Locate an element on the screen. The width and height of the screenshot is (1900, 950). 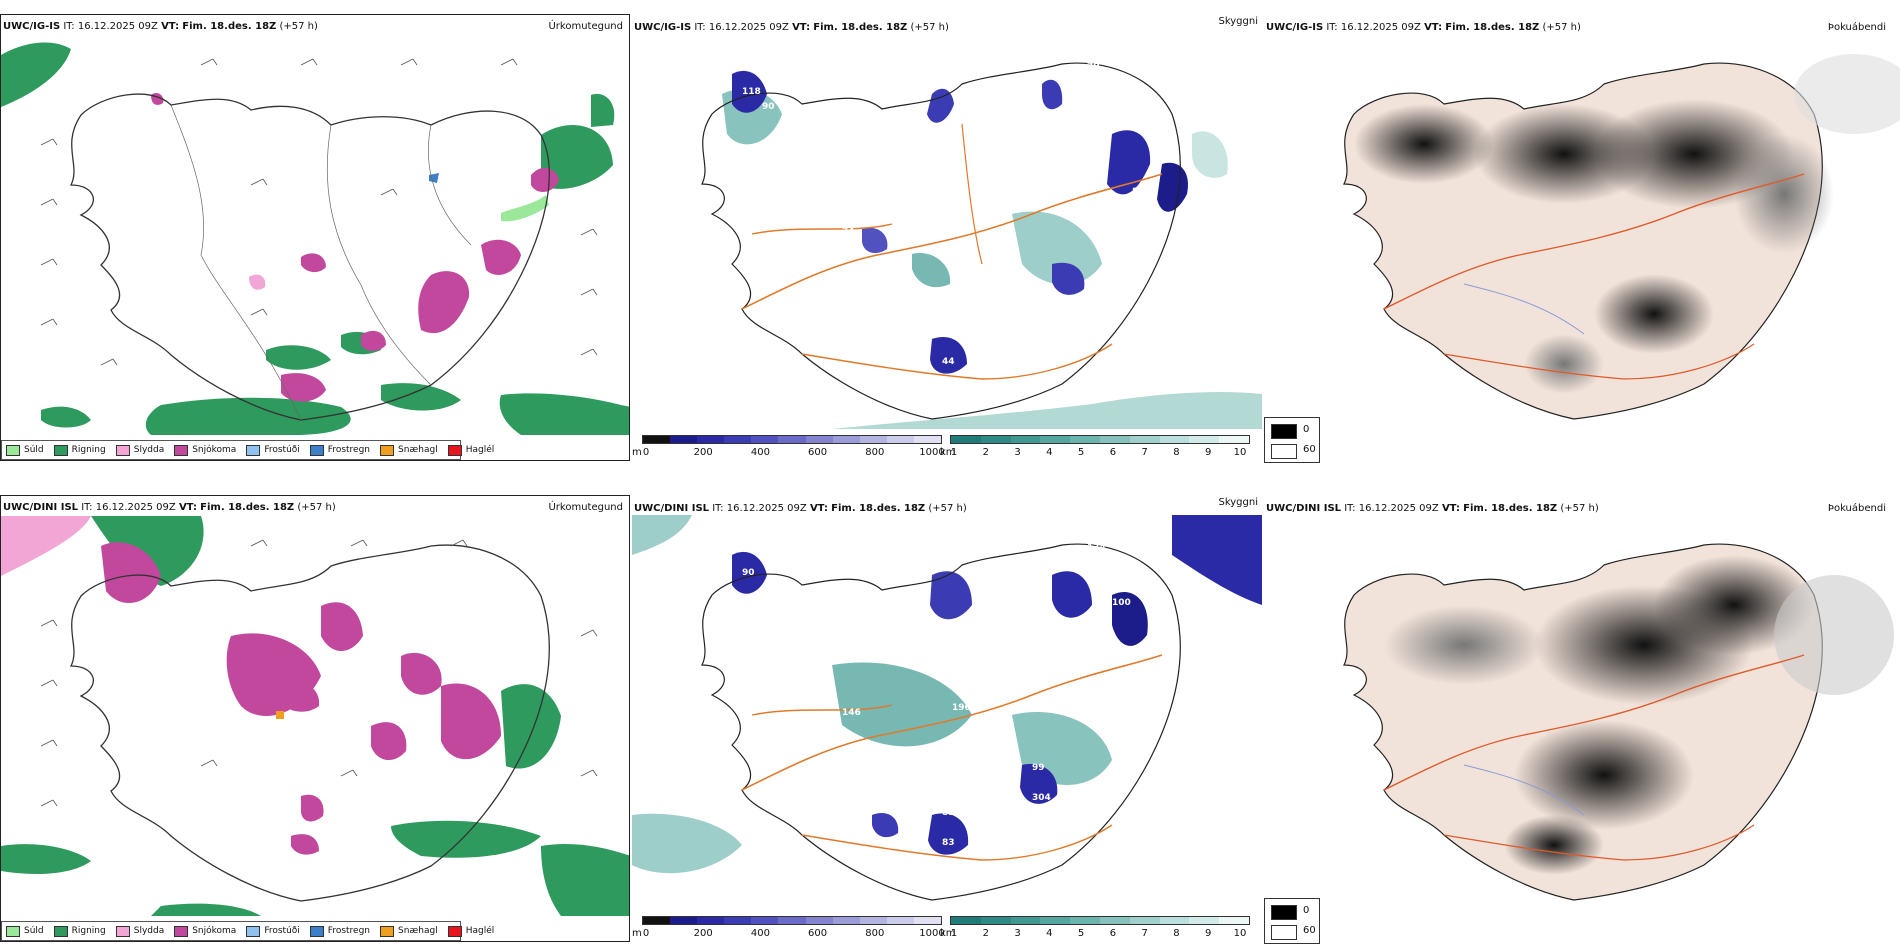
cloudbase-value-label: 90 is located at coordinates (768, 107).